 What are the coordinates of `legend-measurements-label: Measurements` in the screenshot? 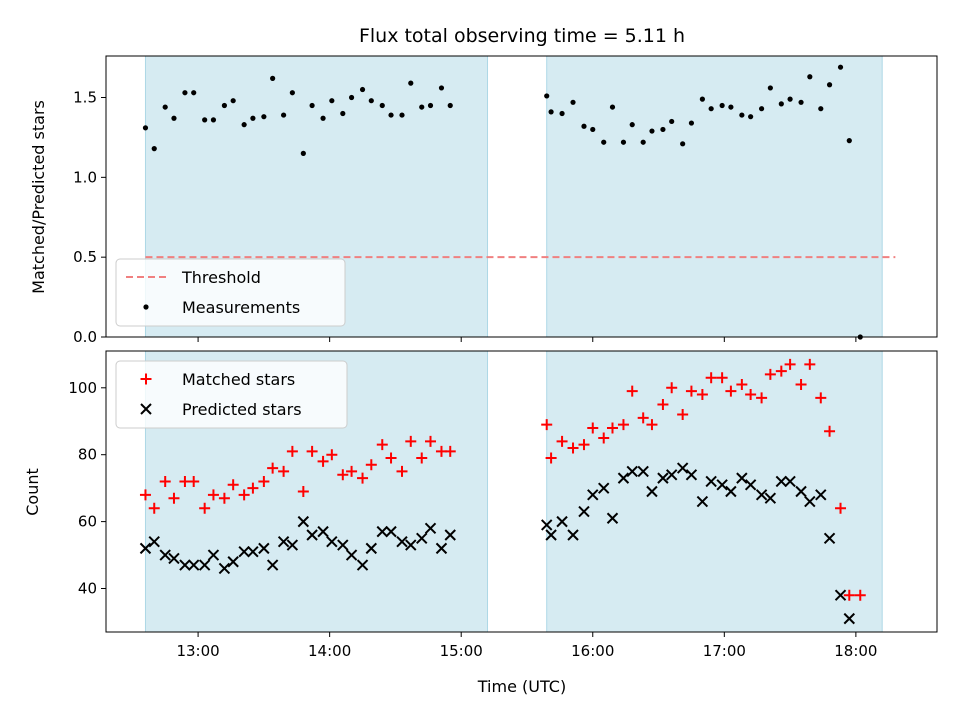 It's located at (241, 307).